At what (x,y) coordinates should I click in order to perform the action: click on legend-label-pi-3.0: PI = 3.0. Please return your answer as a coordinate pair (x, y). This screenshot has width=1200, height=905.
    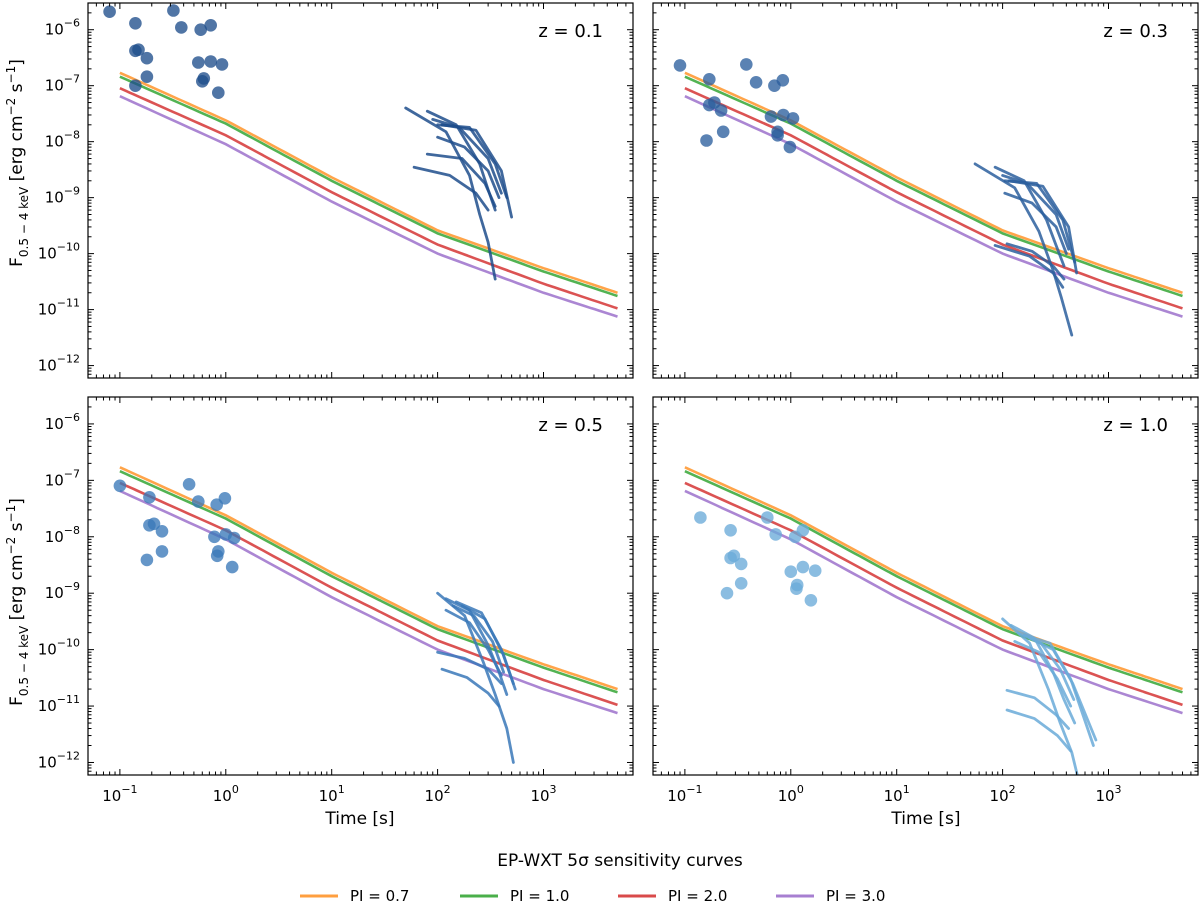
    Looking at the image, I should click on (855, 896).